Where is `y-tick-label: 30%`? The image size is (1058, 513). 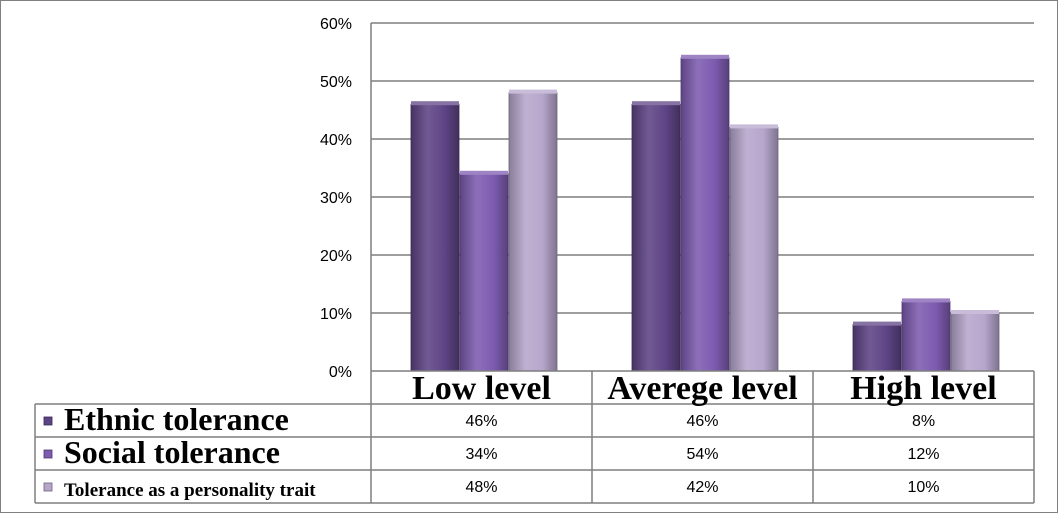
y-tick-label: 30% is located at coordinates (336, 198).